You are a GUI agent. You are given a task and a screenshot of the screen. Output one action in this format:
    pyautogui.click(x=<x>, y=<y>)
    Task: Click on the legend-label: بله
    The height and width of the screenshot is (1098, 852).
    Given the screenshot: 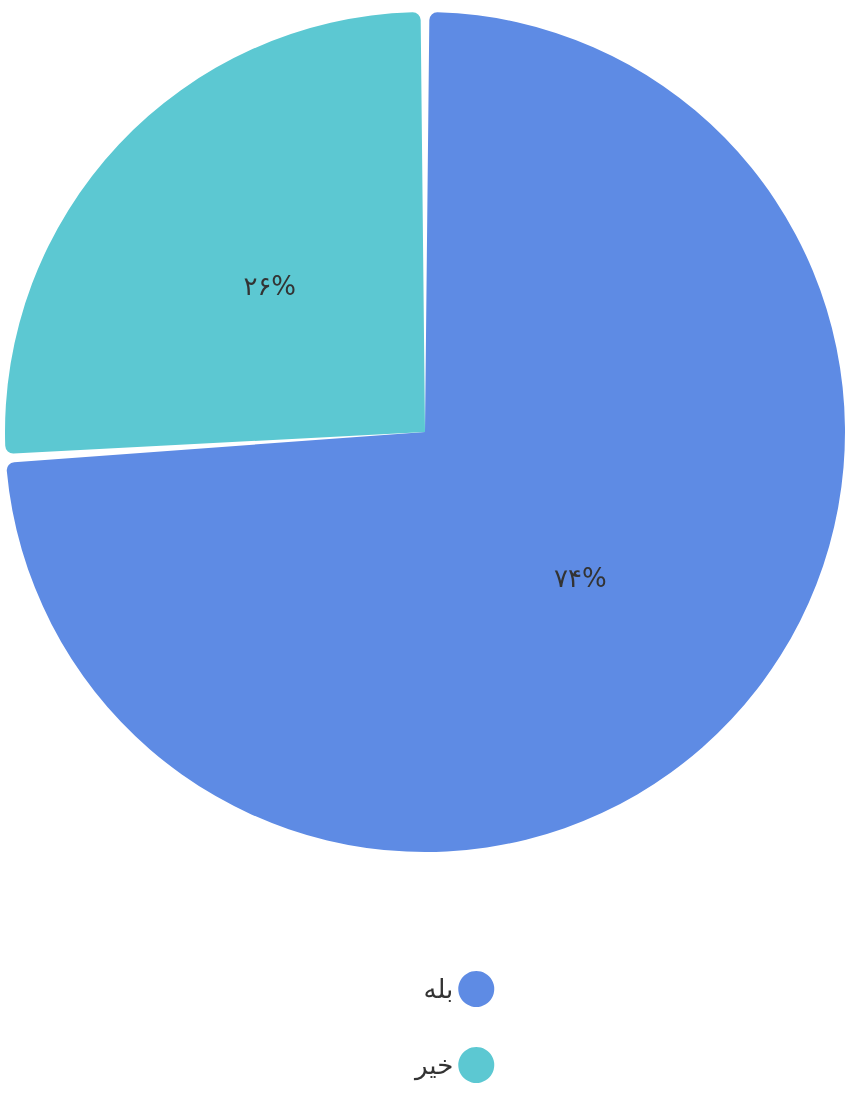 What is the action you would take?
    pyautogui.click(x=438, y=989)
    